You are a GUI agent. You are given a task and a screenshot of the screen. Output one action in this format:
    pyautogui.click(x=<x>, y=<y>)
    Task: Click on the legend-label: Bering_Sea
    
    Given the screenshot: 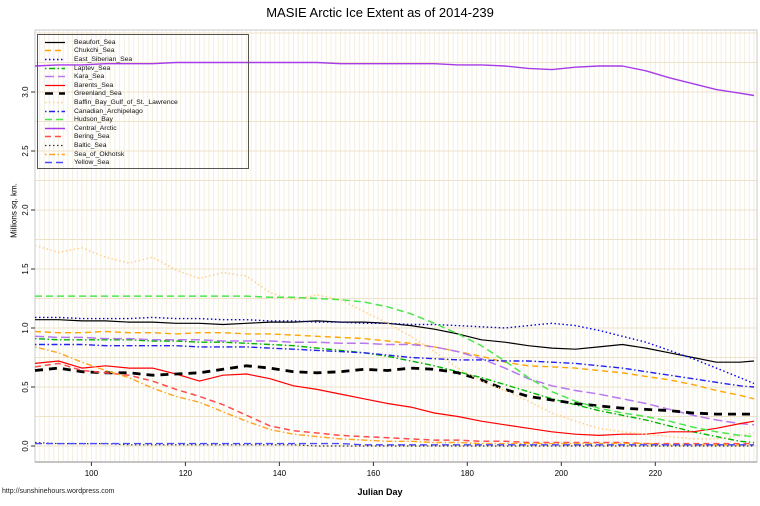 What is the action you would take?
    pyautogui.click(x=92, y=137)
    